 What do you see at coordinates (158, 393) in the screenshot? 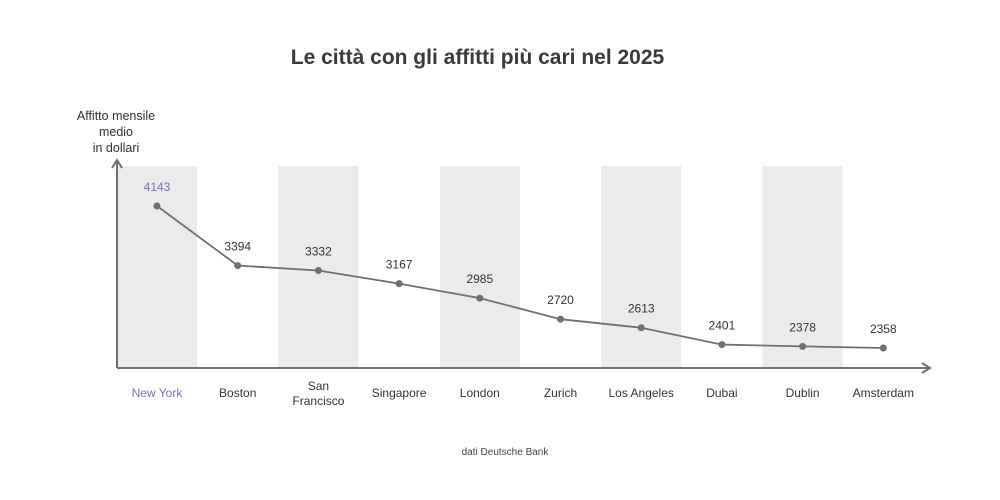
I see `x-tick-label: New York` at bounding box center [158, 393].